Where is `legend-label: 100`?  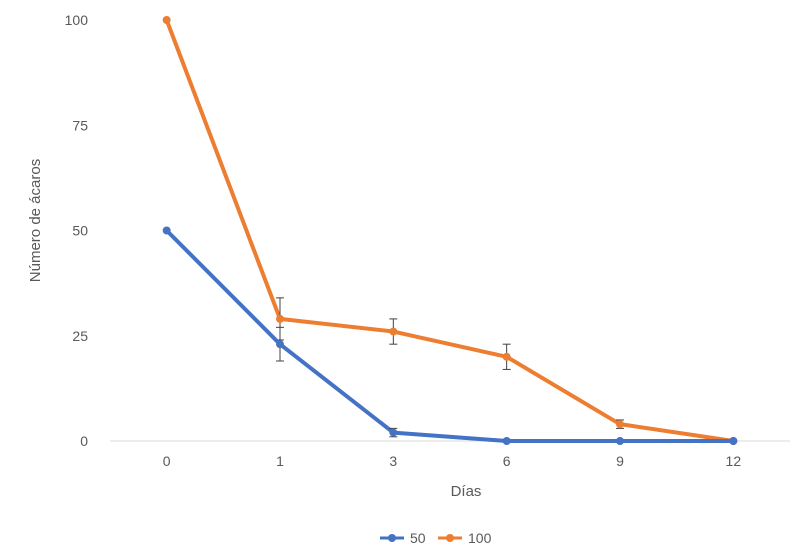
legend-label: 100 is located at coordinates (480, 538).